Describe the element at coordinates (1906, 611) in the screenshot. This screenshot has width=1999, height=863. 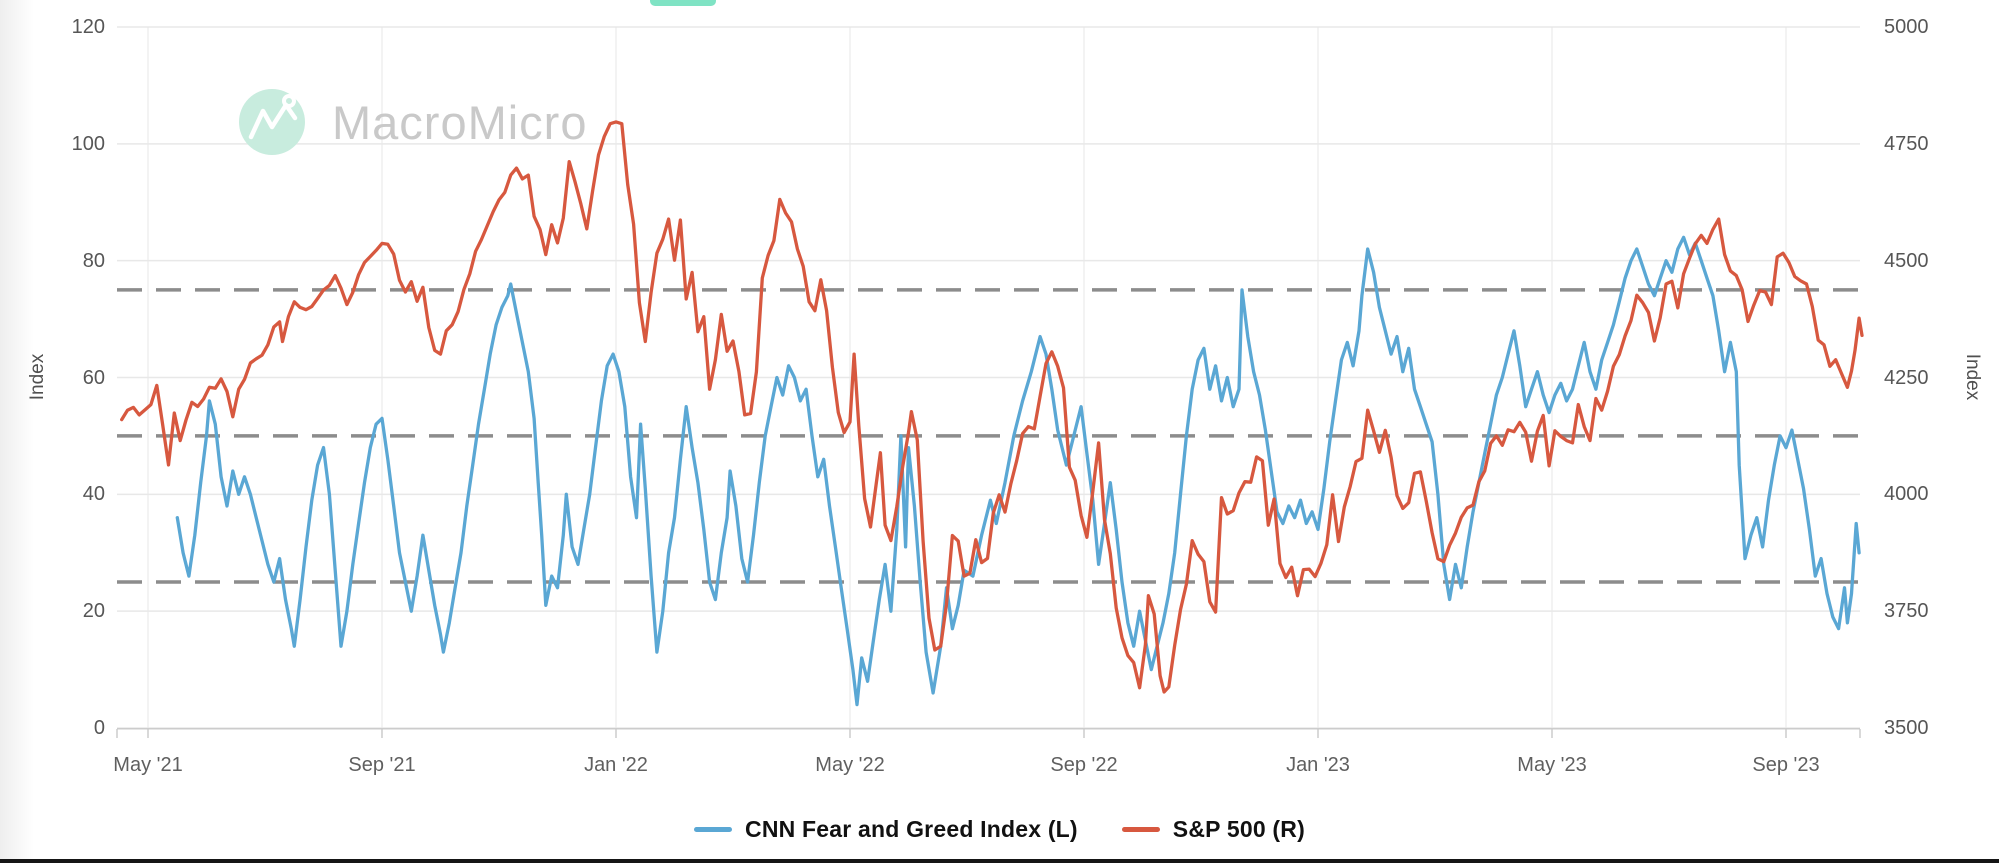
I see `y-axis-right-tick-label: 3750` at that location.